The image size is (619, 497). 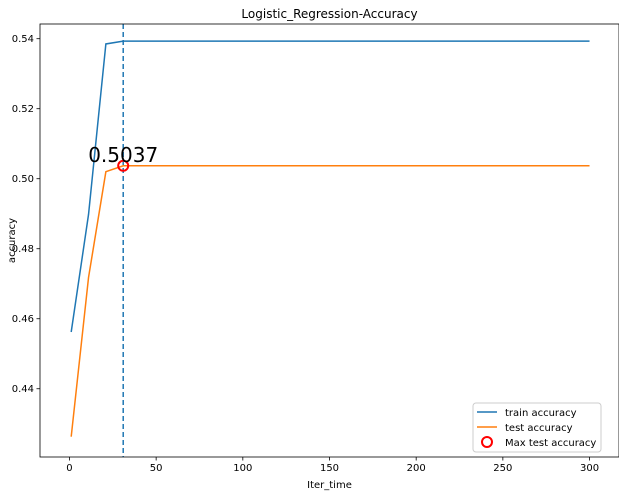 What do you see at coordinates (123, 155) in the screenshot?
I see `max-value-annotation: 0.5037` at bounding box center [123, 155].